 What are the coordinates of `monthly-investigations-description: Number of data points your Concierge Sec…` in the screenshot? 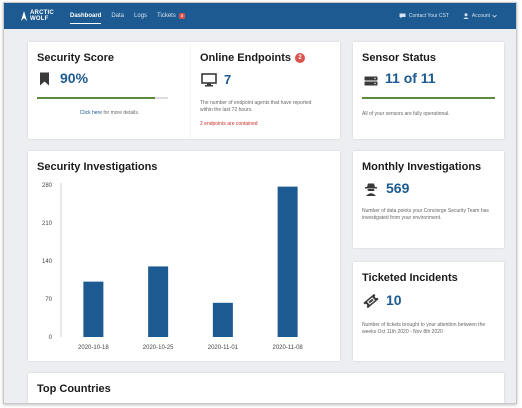 It's located at (425, 214).